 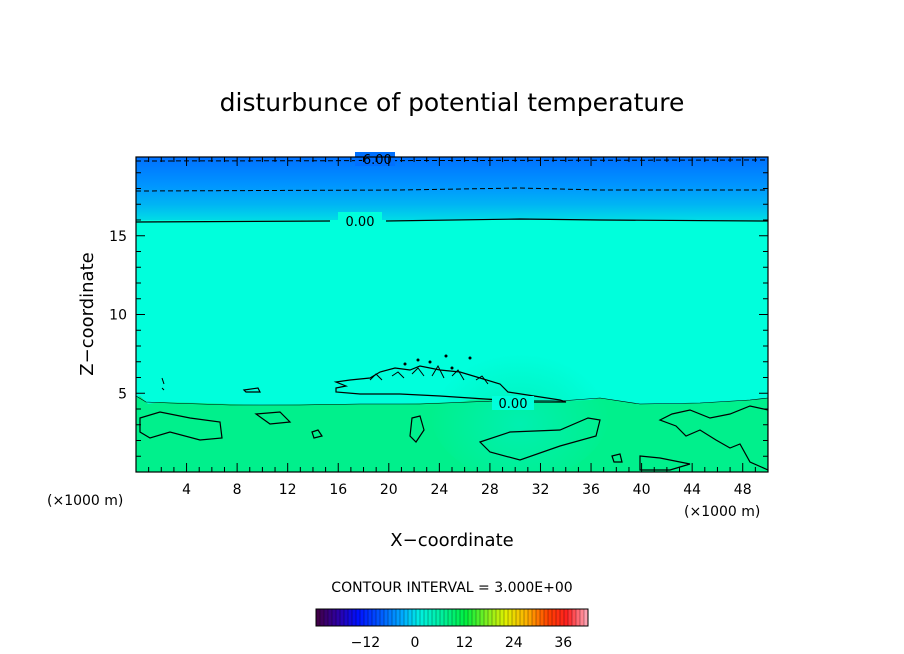 What do you see at coordinates (692, 490) in the screenshot?
I see `x-tick-label: 44` at bounding box center [692, 490].